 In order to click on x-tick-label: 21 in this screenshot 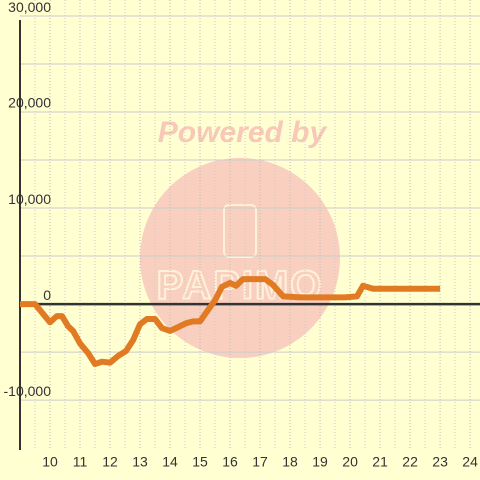, I will do `click(380, 462)`.